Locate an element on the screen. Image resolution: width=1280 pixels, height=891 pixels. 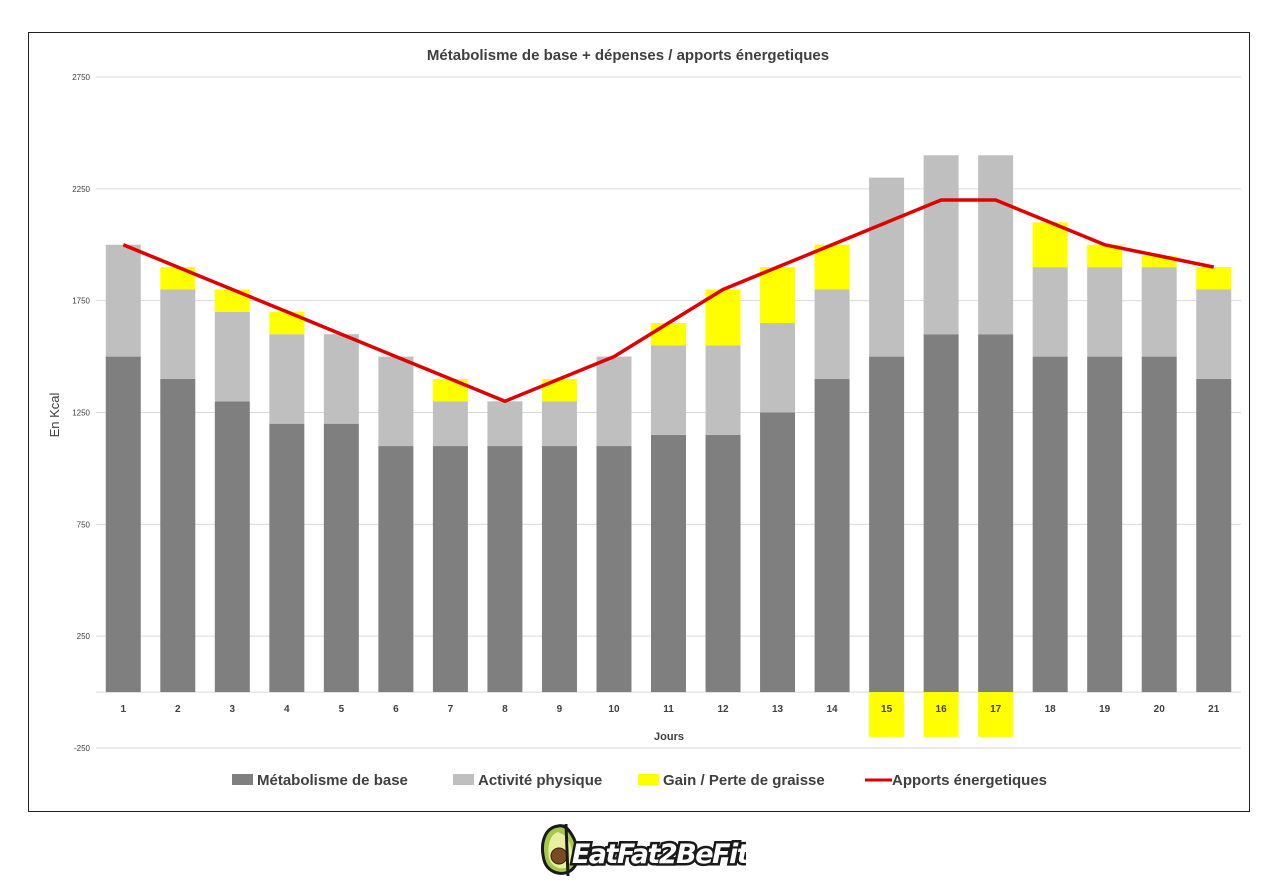
x-tick-label: 6 is located at coordinates (396, 709).